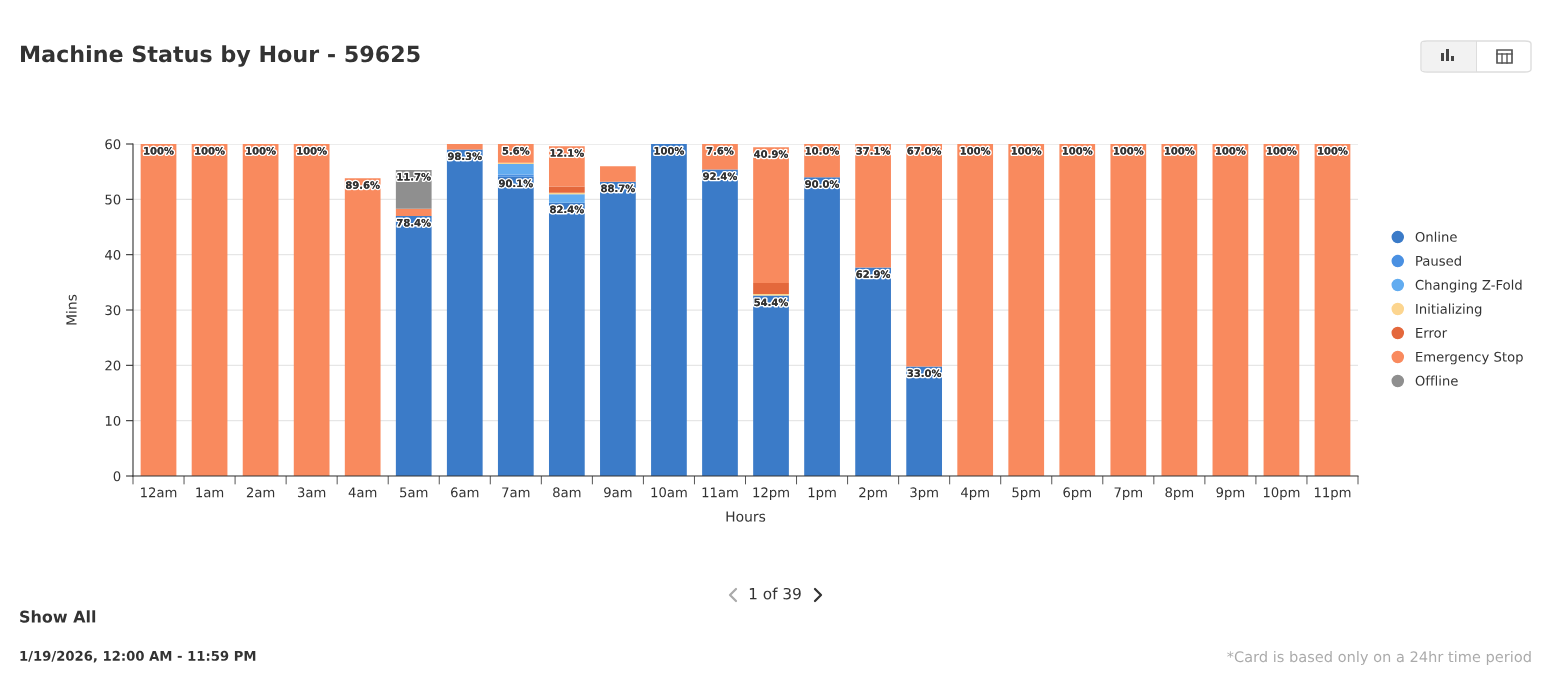 Image resolution: width=1551 pixels, height=690 pixels. Describe the element at coordinates (975, 493) in the screenshot. I see `x-tick-label: 4pm` at that location.